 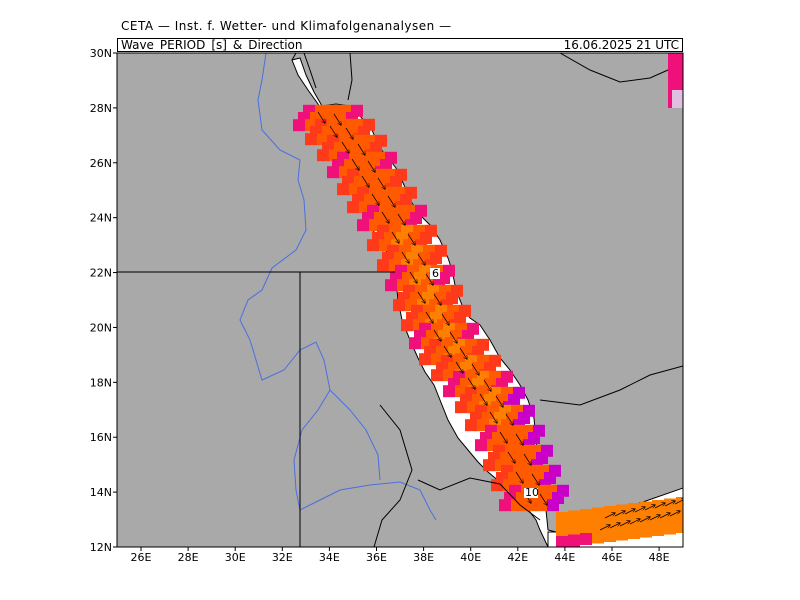 What do you see at coordinates (659, 557) in the screenshot?
I see `lon-label: 48E` at bounding box center [659, 557].